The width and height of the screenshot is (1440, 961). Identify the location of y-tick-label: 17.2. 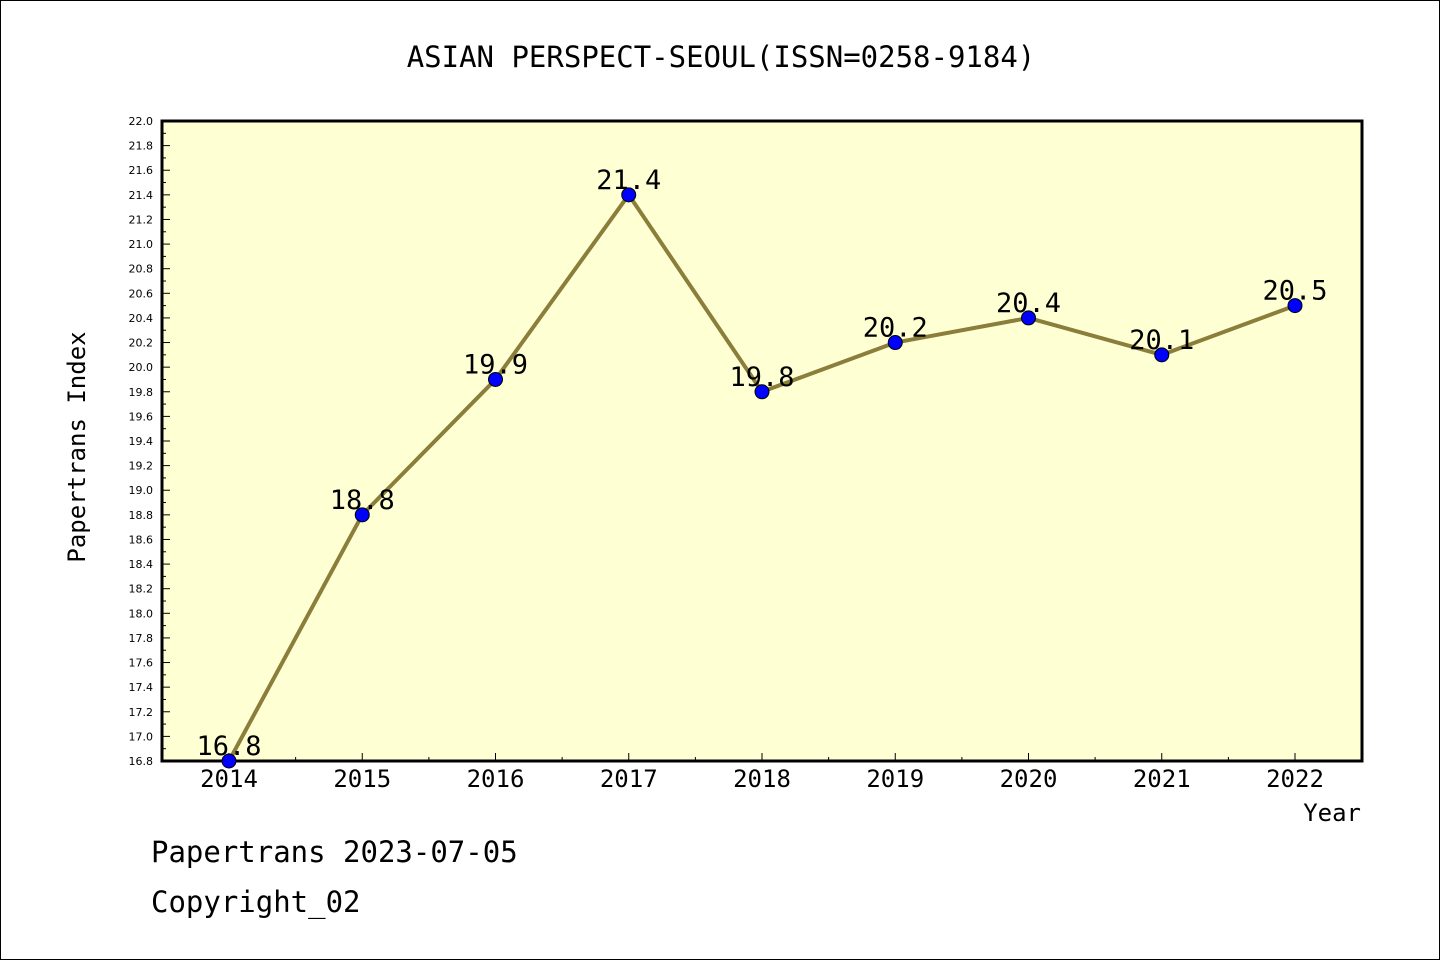
(141, 712).